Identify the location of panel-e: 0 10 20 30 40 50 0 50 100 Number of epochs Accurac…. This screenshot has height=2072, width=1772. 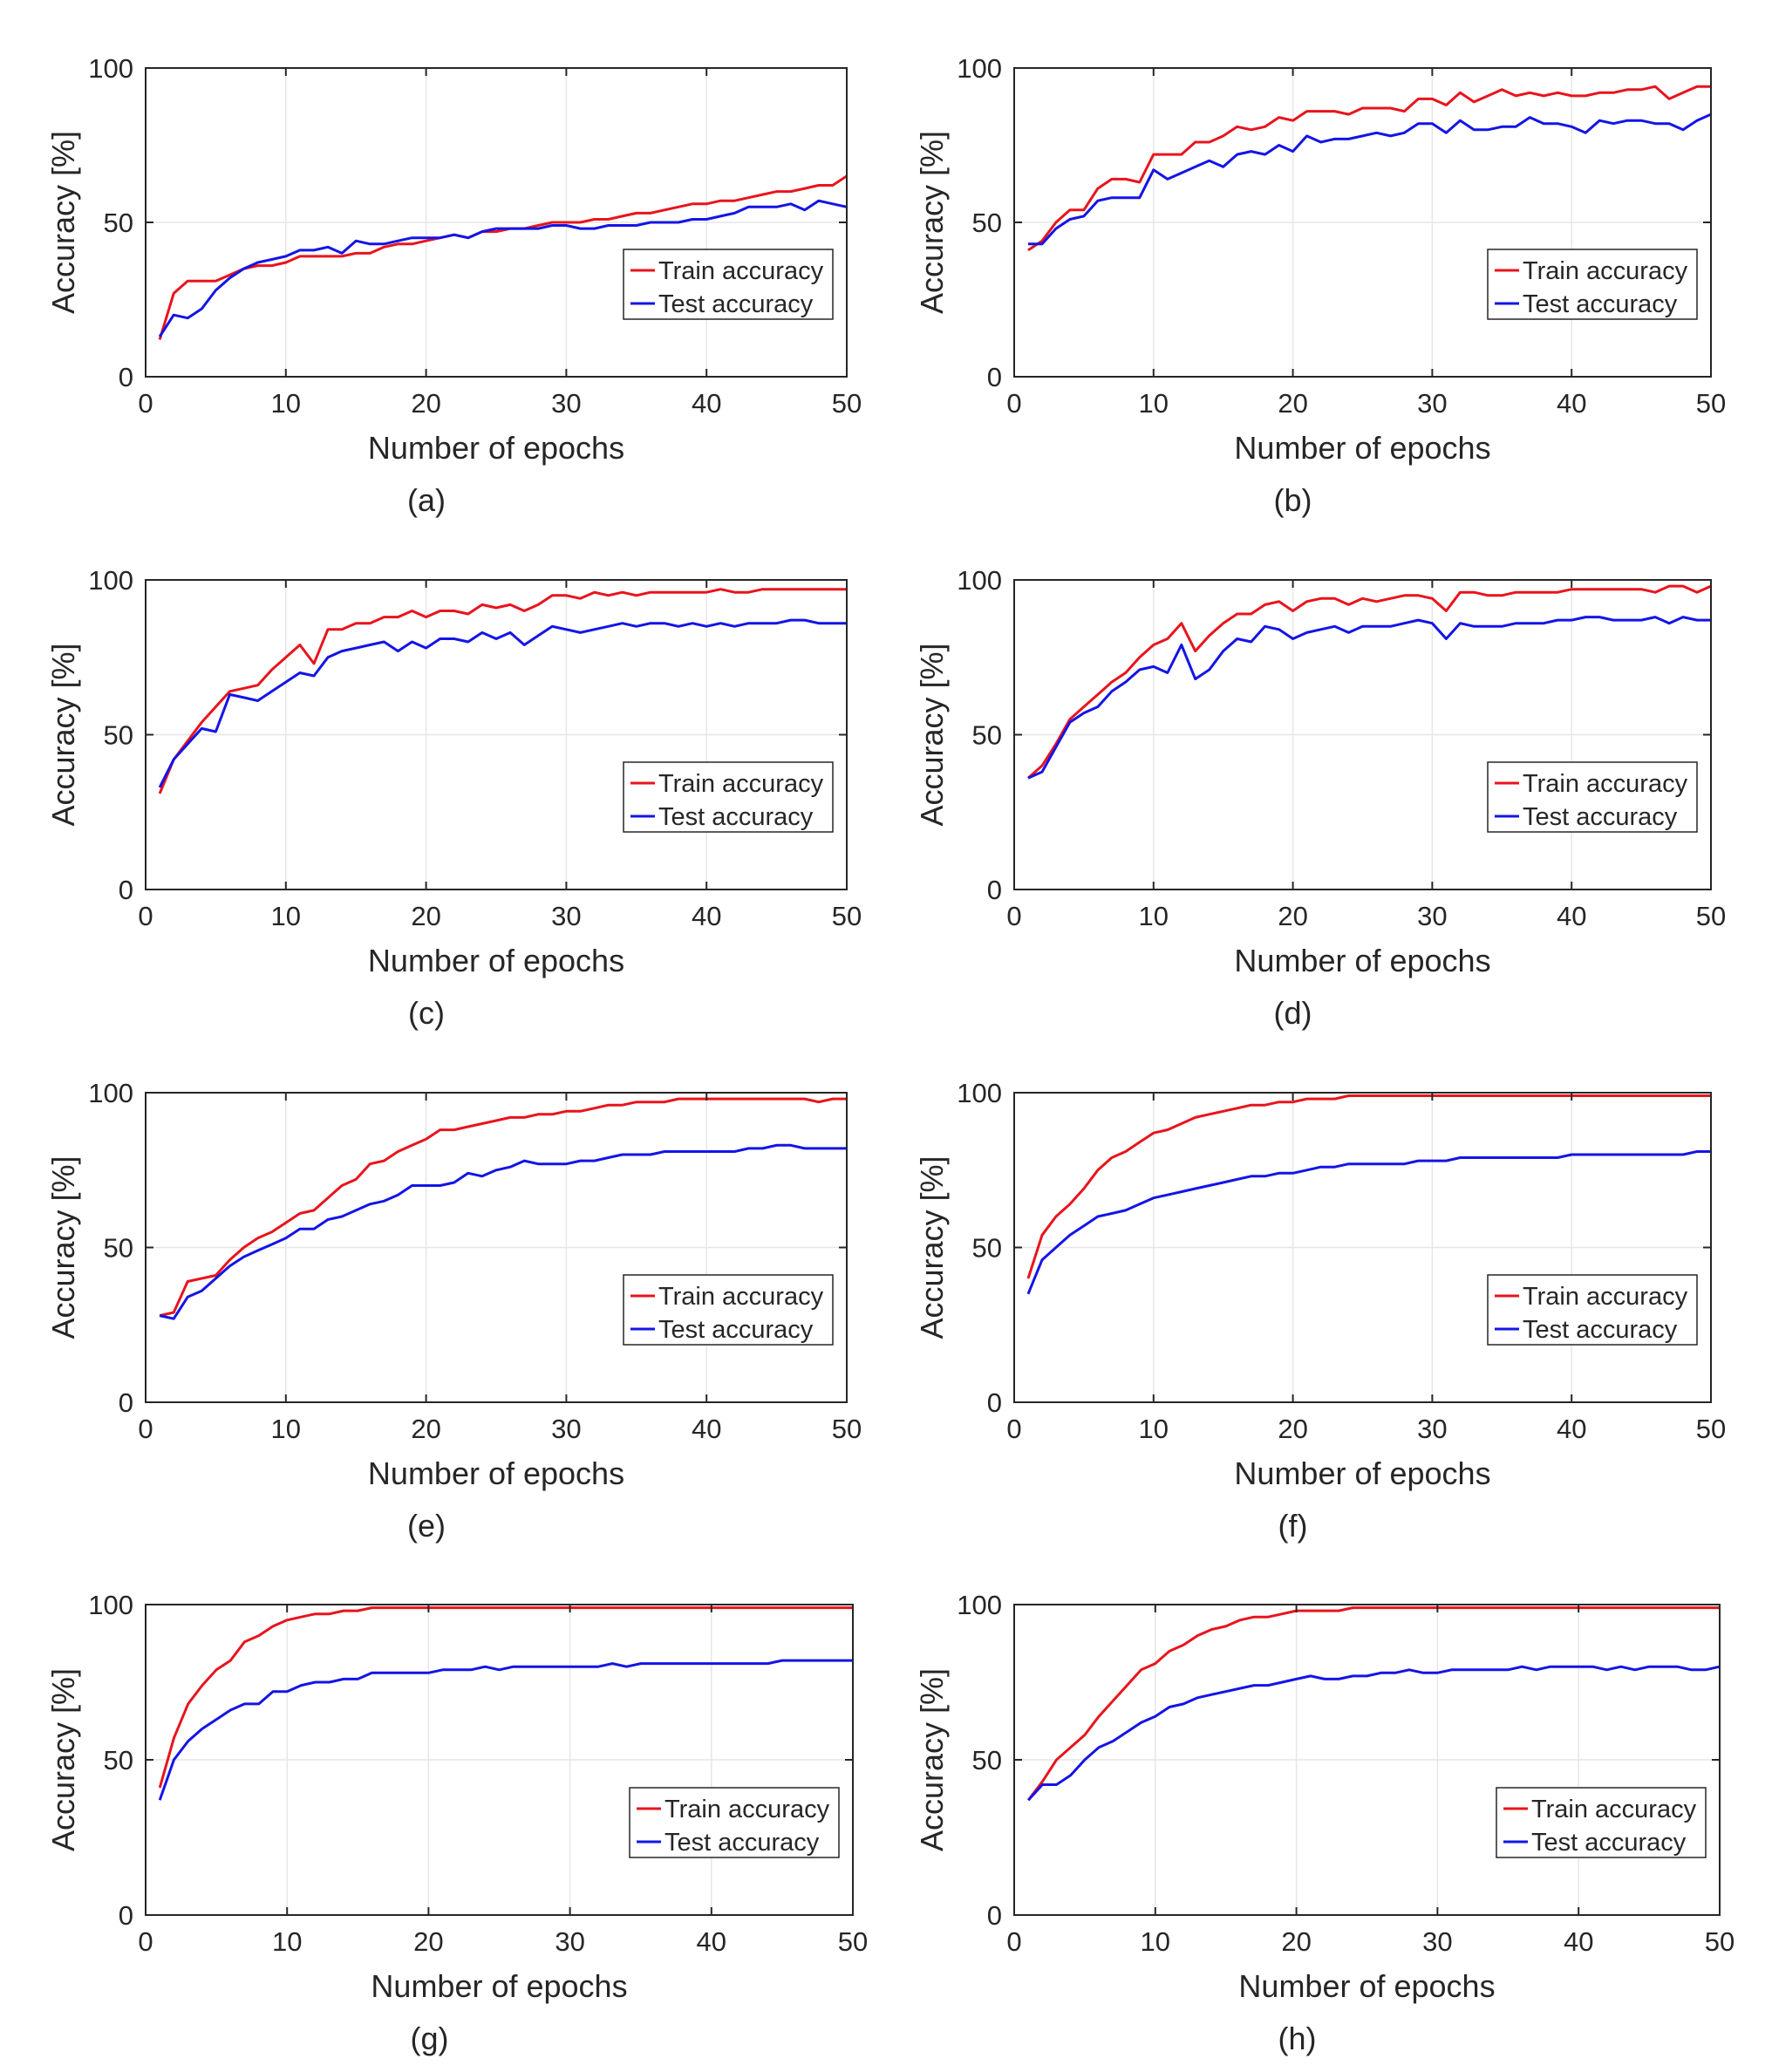
(453, 1311).